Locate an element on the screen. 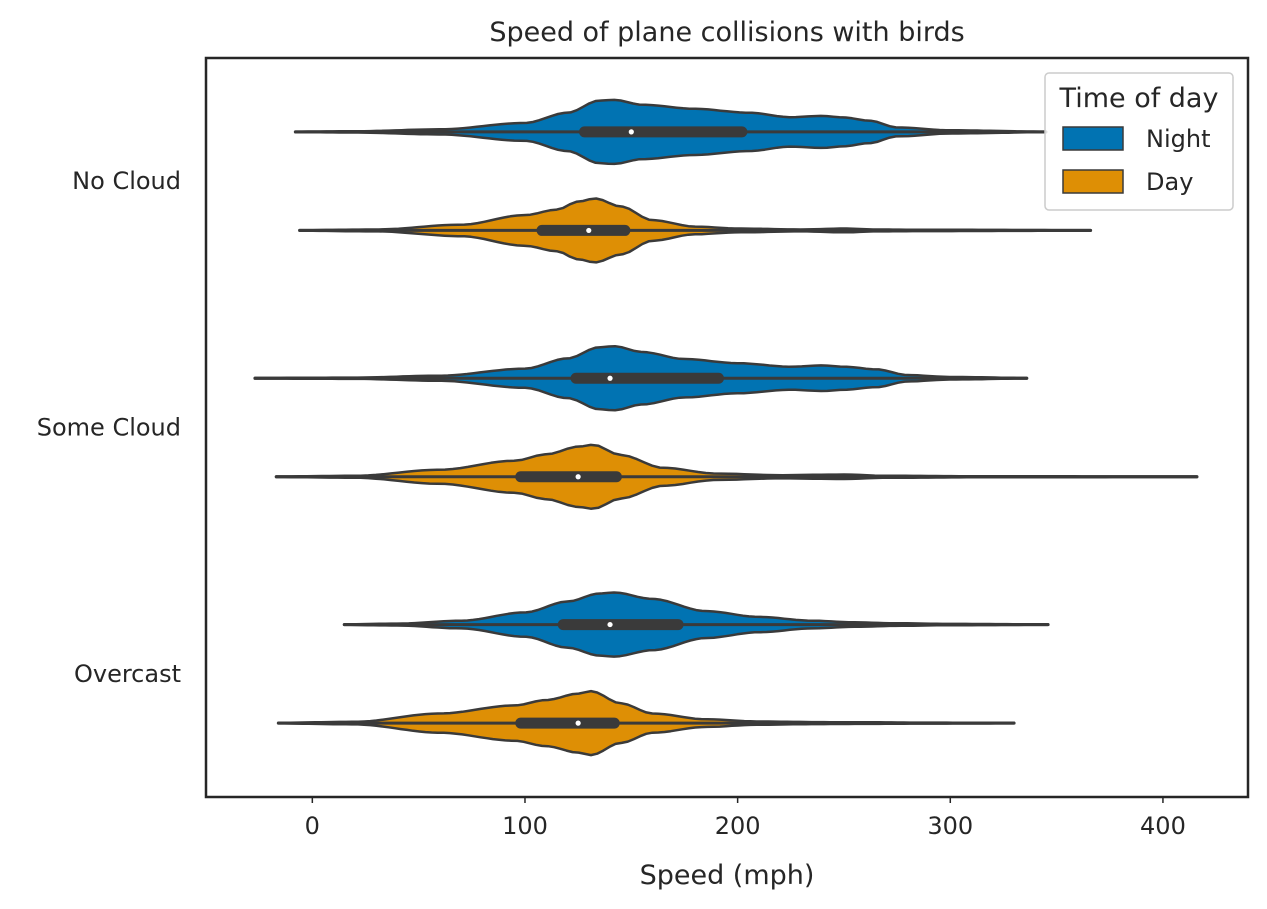 The height and width of the screenshot is (909, 1267). x-tick-label-300: 300 is located at coordinates (950, 826).